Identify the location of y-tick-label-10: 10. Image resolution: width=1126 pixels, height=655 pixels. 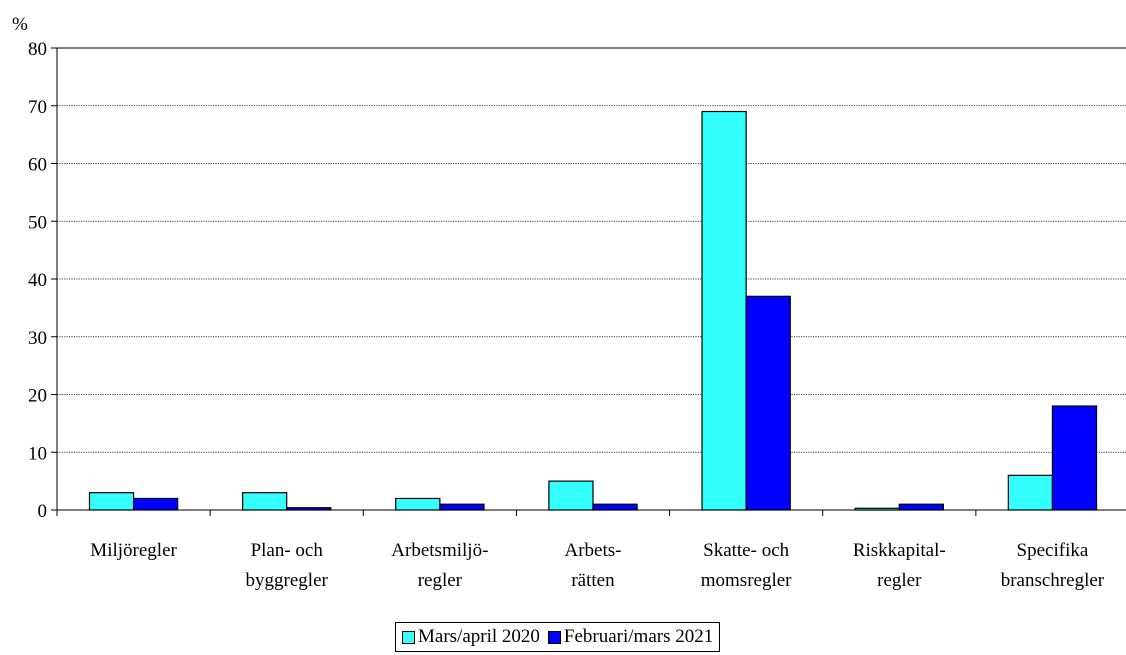
(37, 453).